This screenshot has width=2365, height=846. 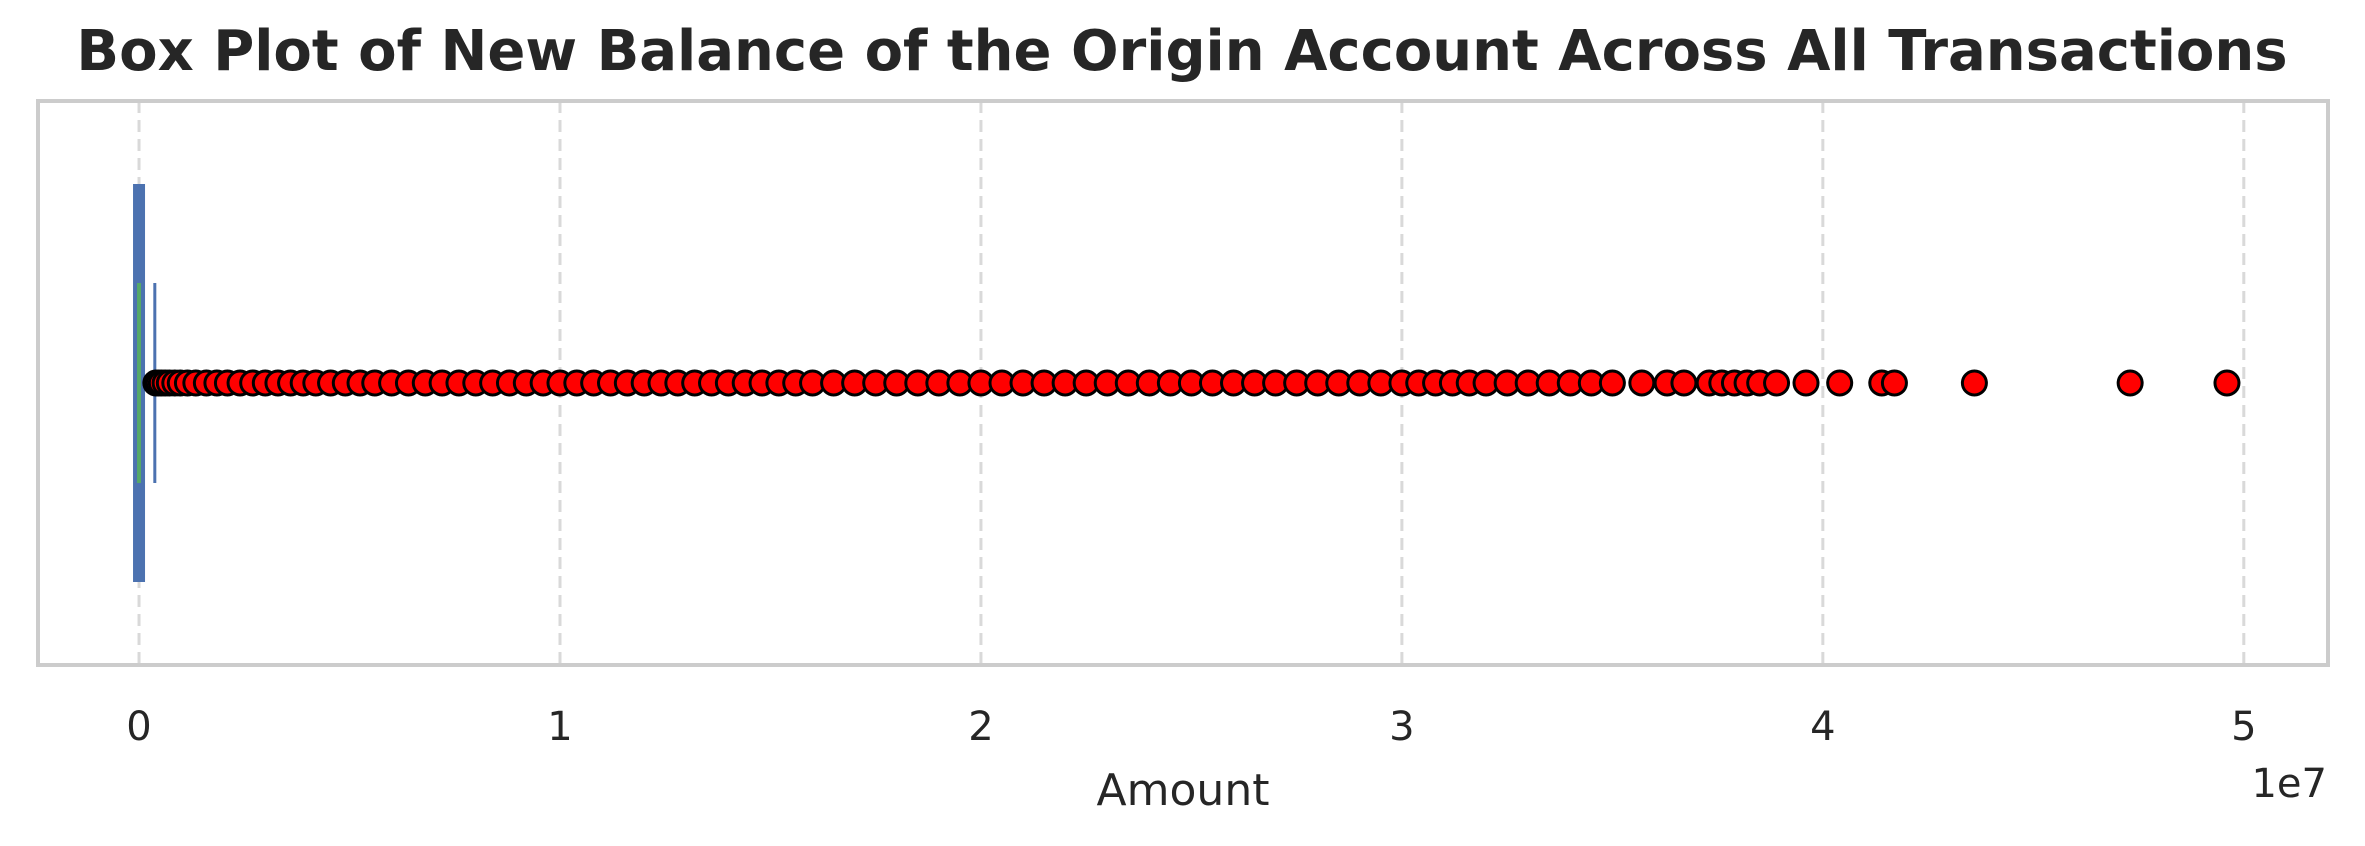 What do you see at coordinates (559, 727) in the screenshot?
I see `x-tick-label: 1` at bounding box center [559, 727].